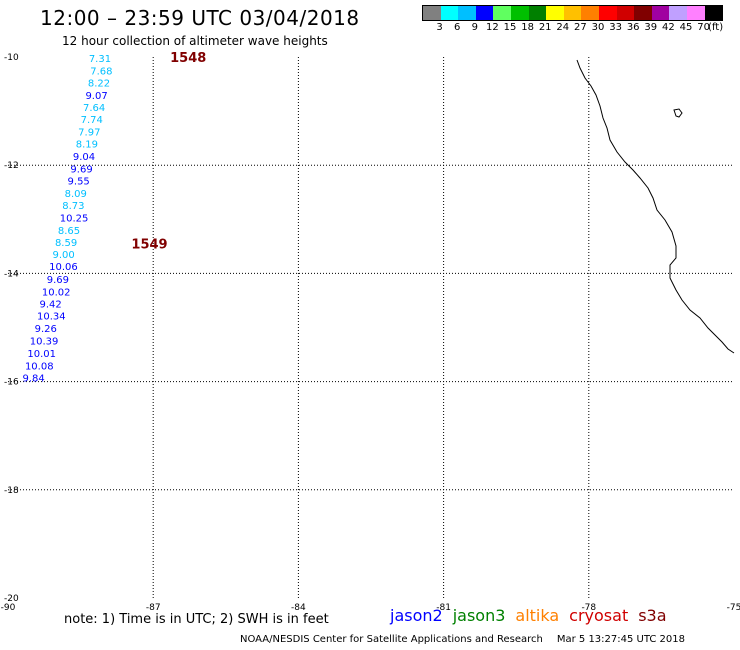 Image resolution: width=740 pixels, height=650 pixels. What do you see at coordinates (64, 255) in the screenshot?
I see `wave-height-label: 9.00` at bounding box center [64, 255].